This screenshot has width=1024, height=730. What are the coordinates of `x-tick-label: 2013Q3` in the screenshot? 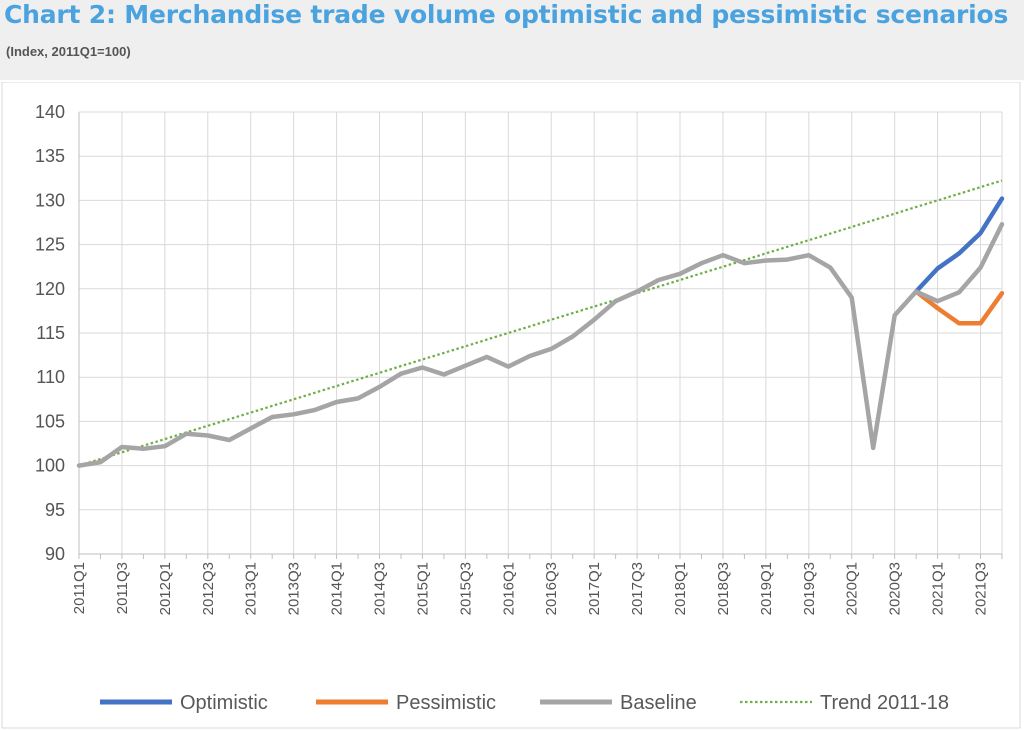 It's located at (294, 588).